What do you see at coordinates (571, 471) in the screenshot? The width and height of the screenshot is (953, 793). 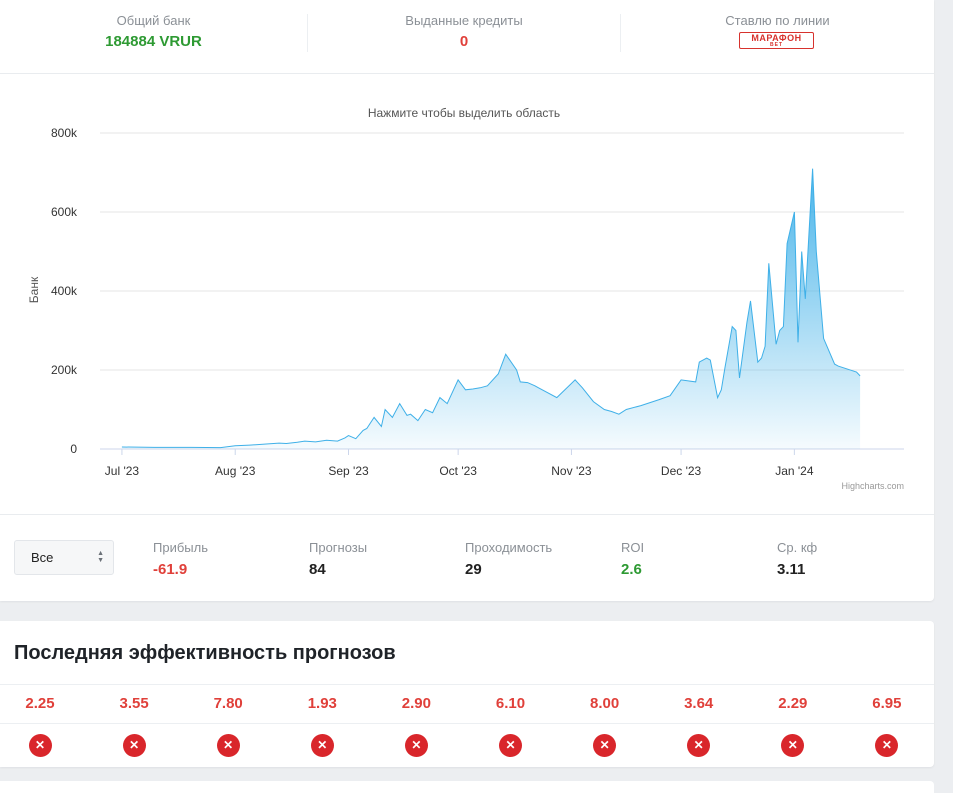 I see `x-tick-label: Nov '23` at bounding box center [571, 471].